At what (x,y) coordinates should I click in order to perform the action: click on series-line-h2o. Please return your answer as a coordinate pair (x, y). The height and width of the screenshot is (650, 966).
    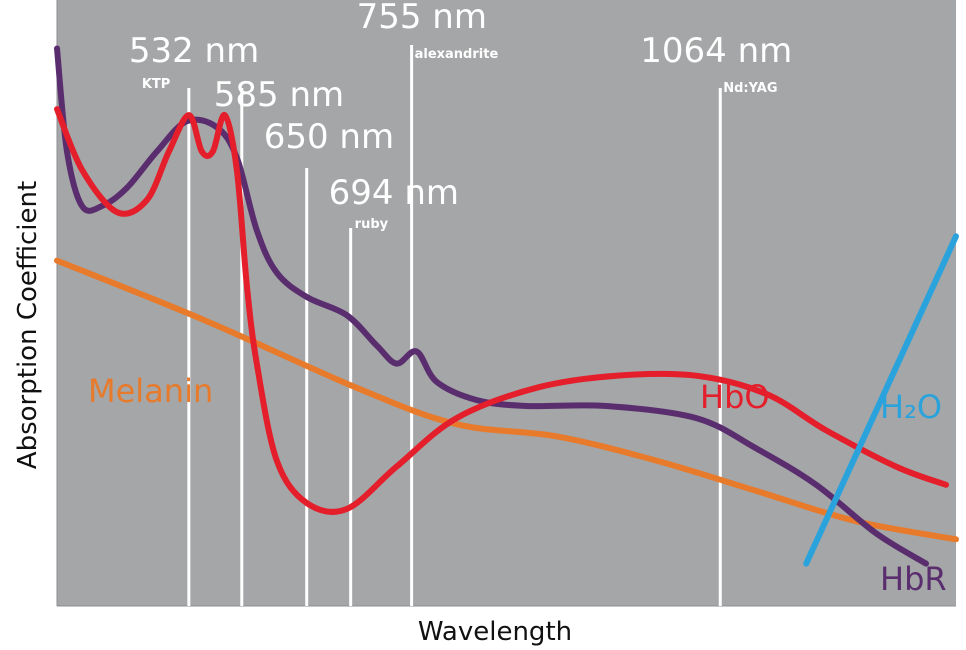
    Looking at the image, I should click on (881, 400).